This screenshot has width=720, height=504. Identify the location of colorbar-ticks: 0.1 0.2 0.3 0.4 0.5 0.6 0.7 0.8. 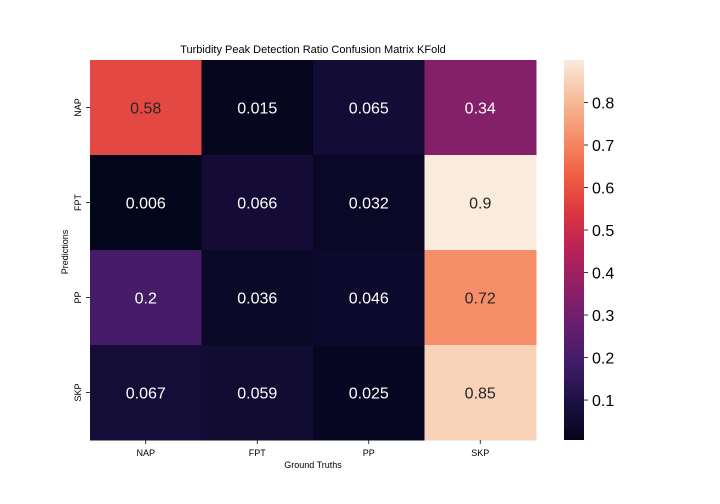
(599, 253).